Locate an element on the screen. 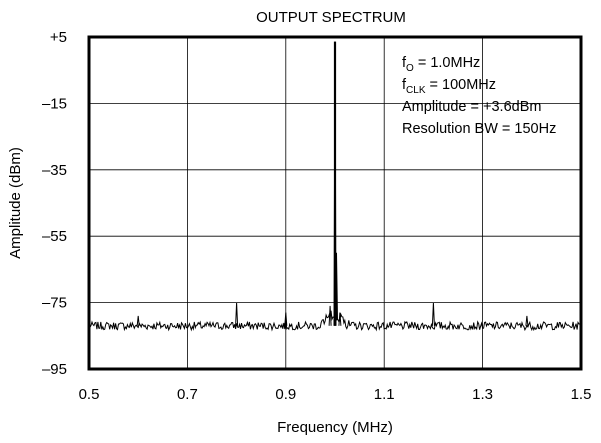  x-axis-ticks: 0.5 0.7 0.9 1.1 1.3 1.5 is located at coordinates (335, 394).